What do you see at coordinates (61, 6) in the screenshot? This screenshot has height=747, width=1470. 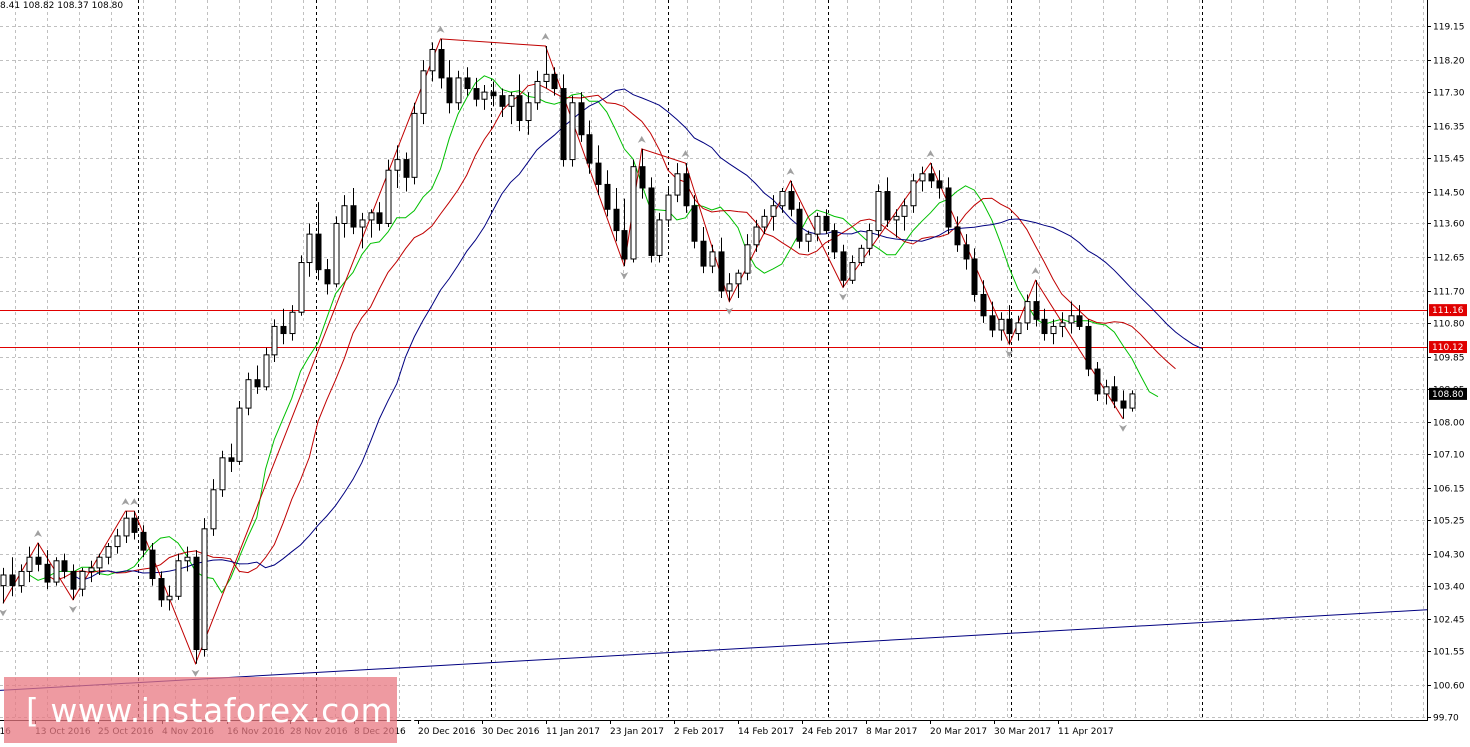 I see `ohlc-info: 8.41 108.82 108.37 108.80` at bounding box center [61, 6].